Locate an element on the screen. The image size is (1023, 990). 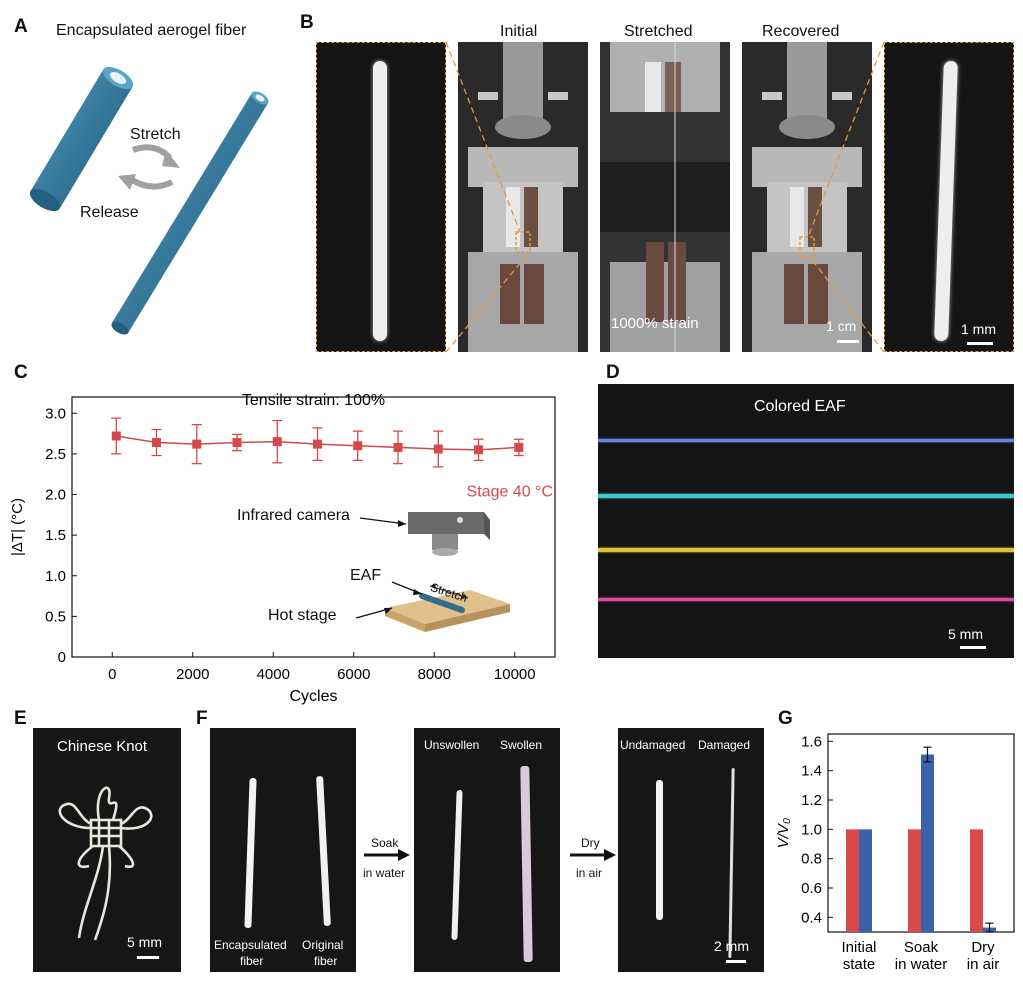
original-label-2: fiber is located at coordinates (326, 961).